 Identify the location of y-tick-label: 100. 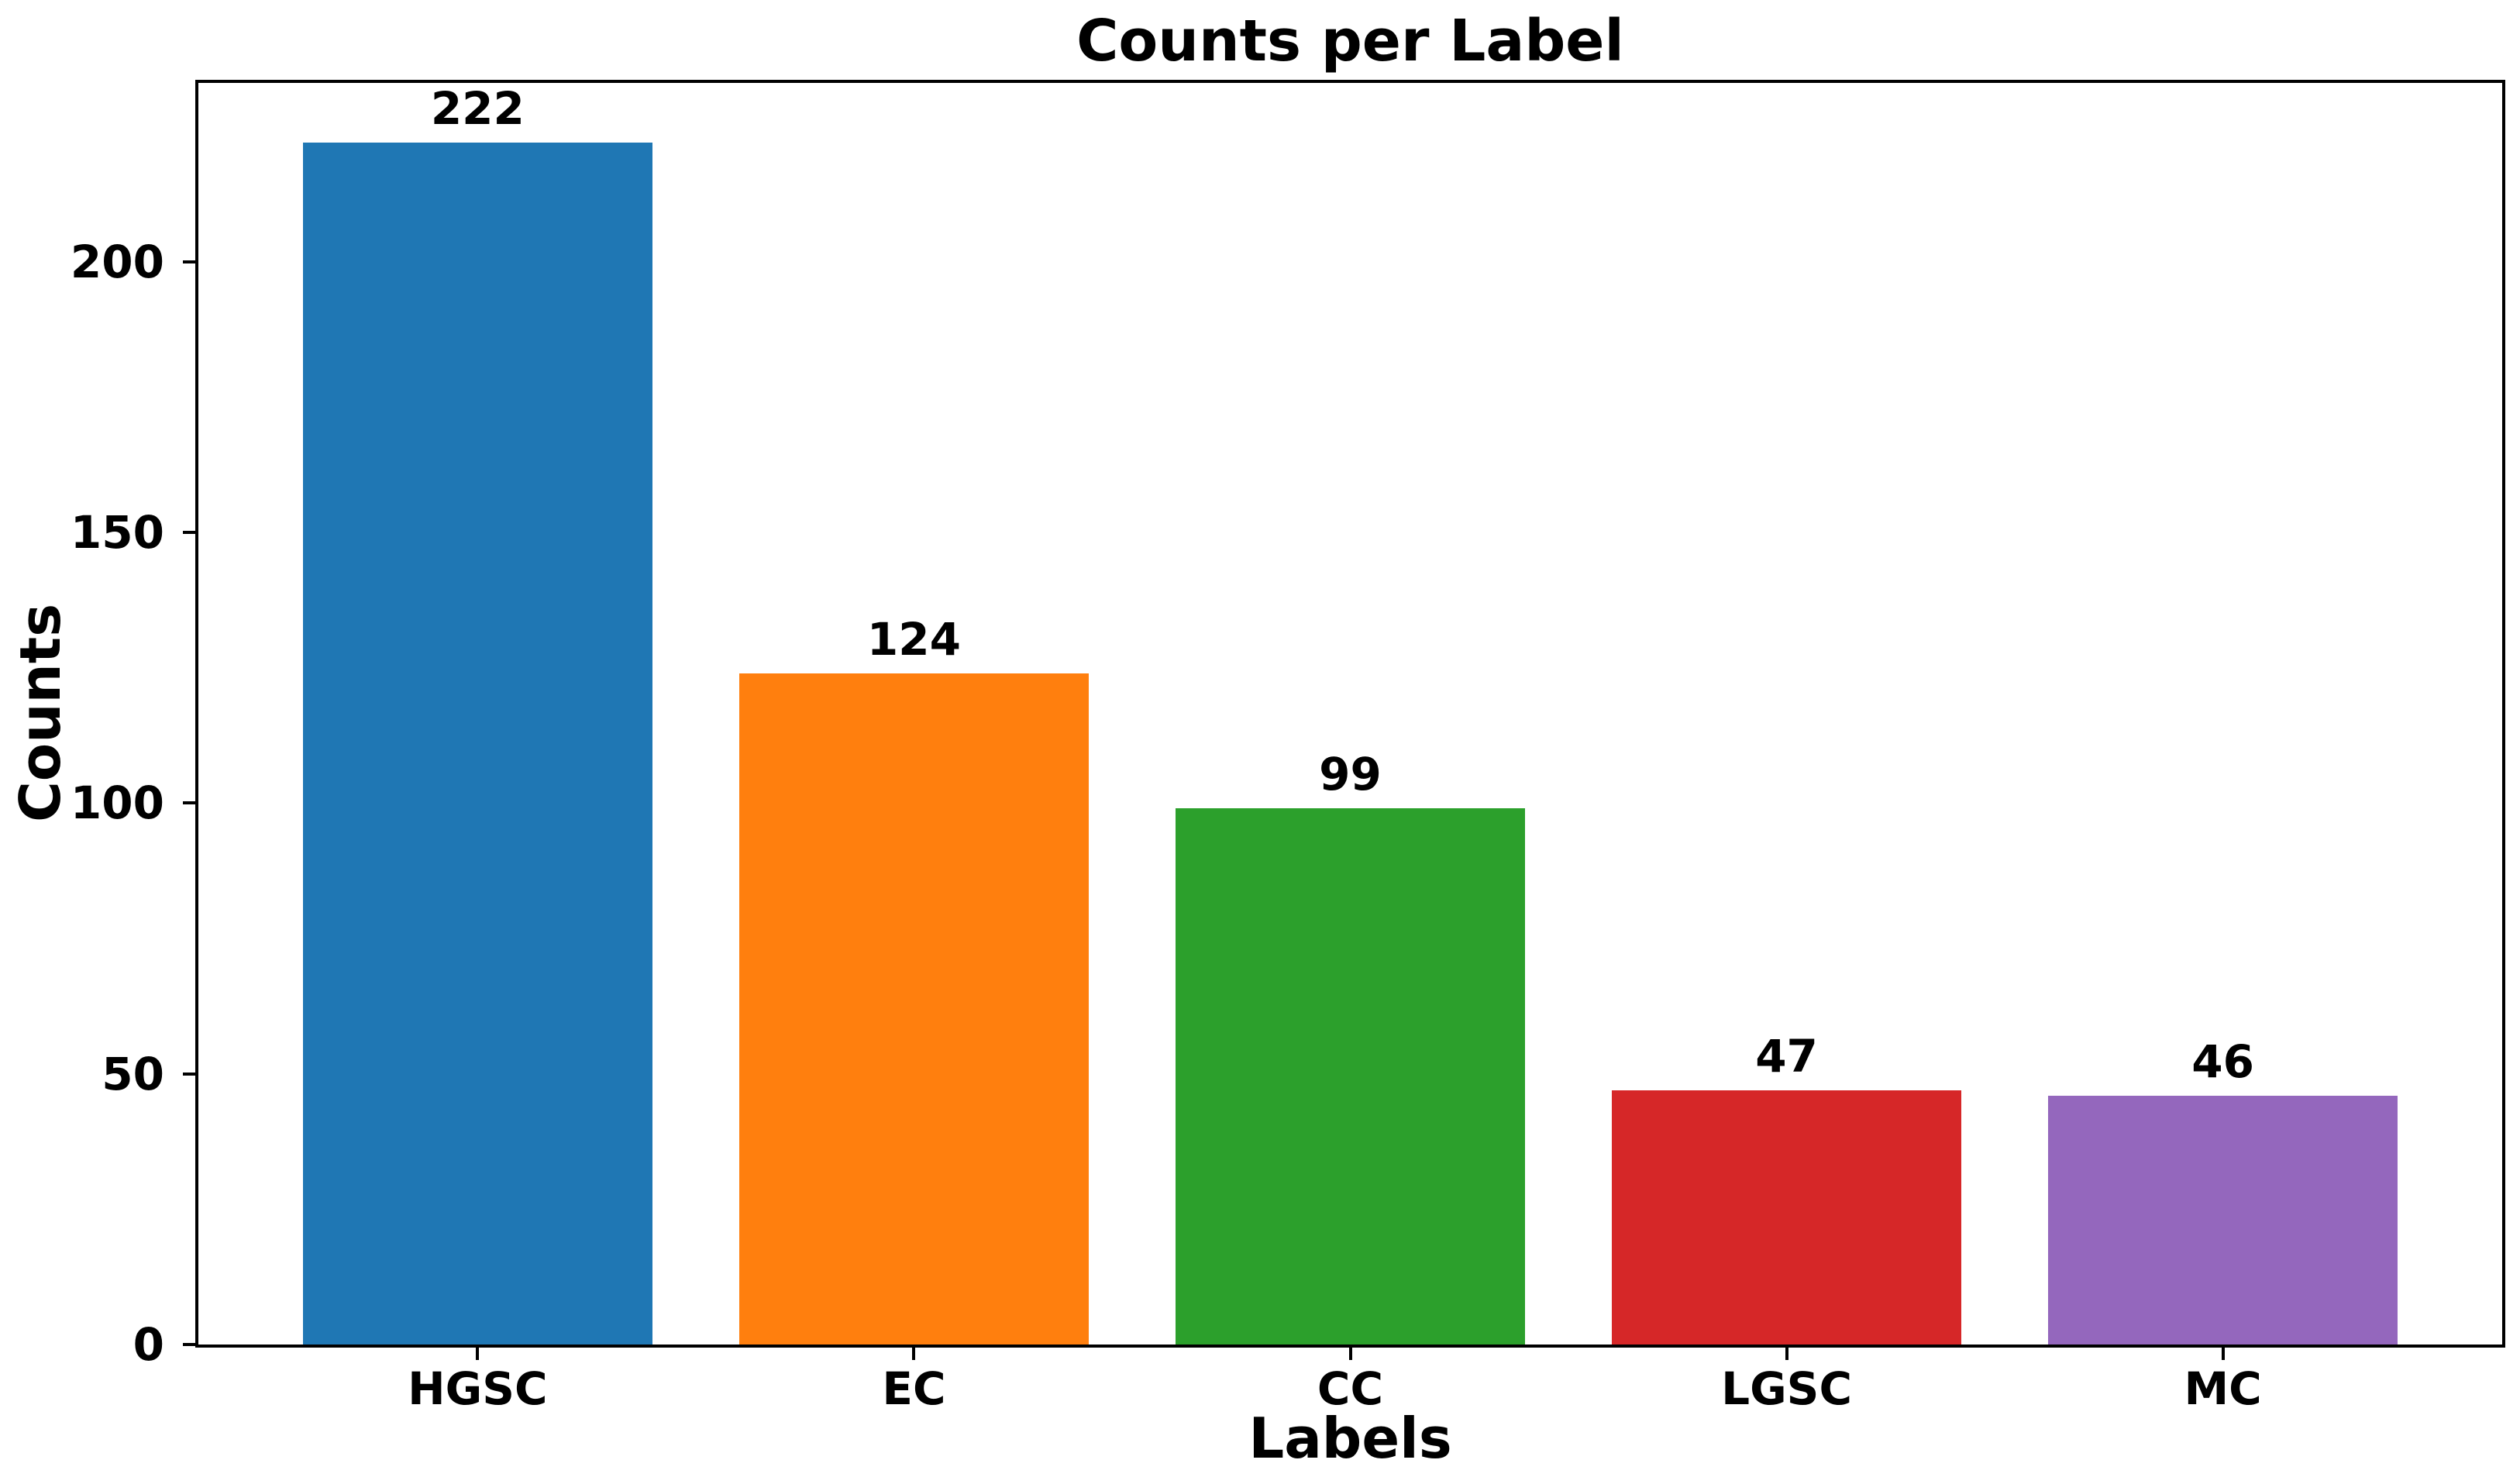
(117, 803).